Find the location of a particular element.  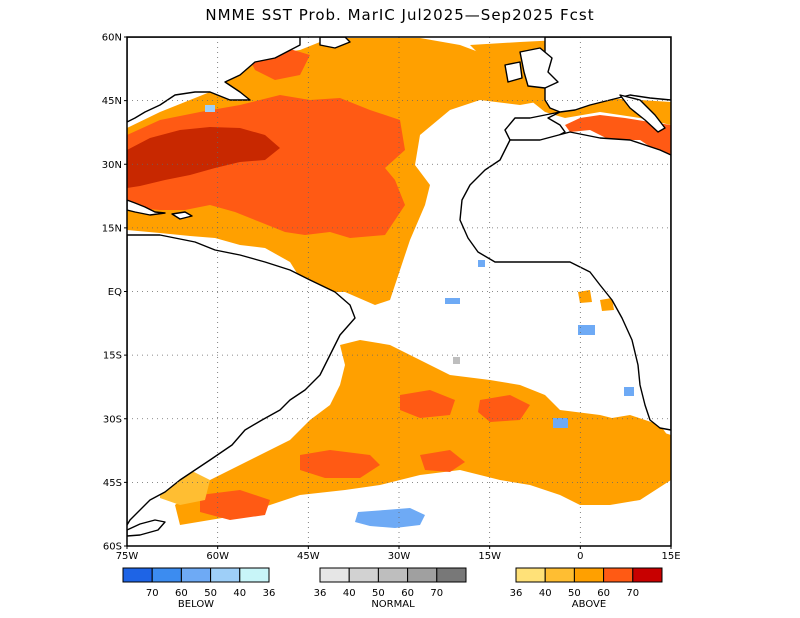

iceland is located at coordinates (335, 43).